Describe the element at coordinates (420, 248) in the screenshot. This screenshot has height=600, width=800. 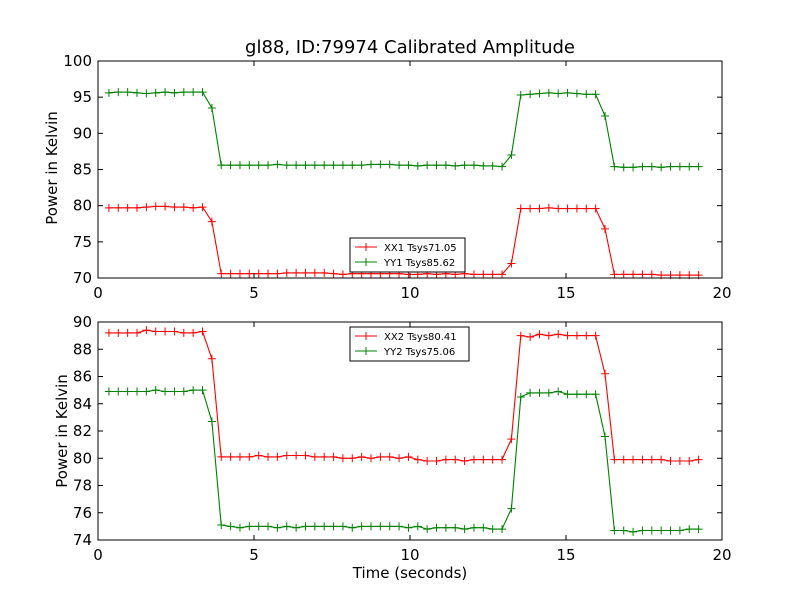
I see `legend-label-0-0: XX1 Tsys71.05` at that location.